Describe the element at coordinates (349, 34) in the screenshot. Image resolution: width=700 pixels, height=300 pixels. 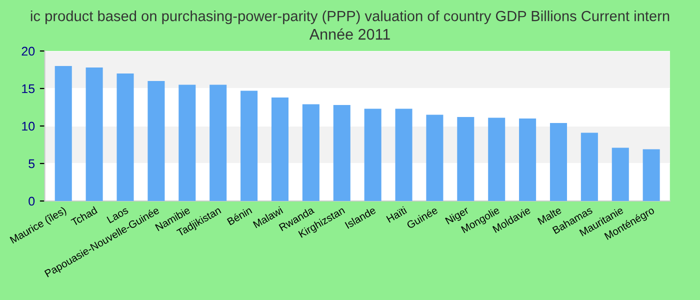
I see `chart-subtitle: Année 2011` at that location.